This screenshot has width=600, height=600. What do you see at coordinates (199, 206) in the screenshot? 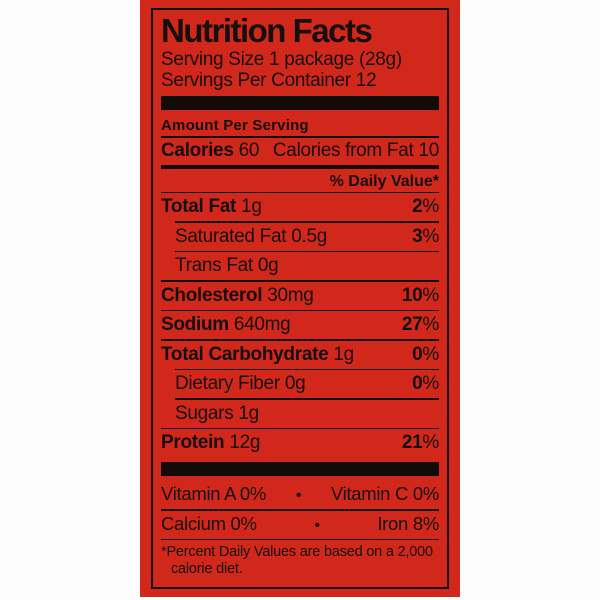
I see `nutrient-name: Total Fat` at bounding box center [199, 206].